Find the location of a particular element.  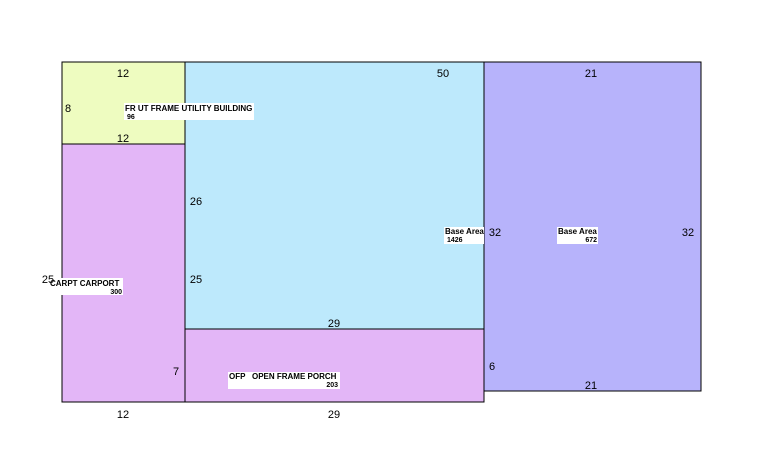

dimension: 7 is located at coordinates (176, 372).